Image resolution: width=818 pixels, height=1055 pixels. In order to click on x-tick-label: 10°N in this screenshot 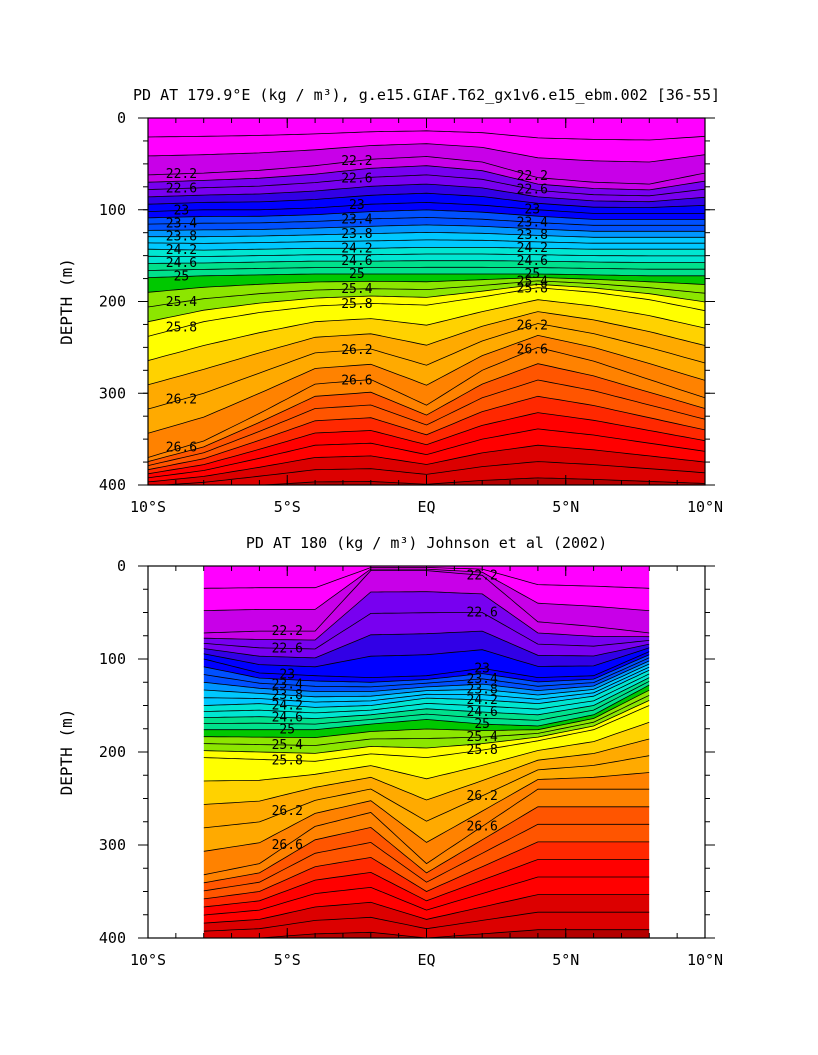, I will do `click(705, 960)`.